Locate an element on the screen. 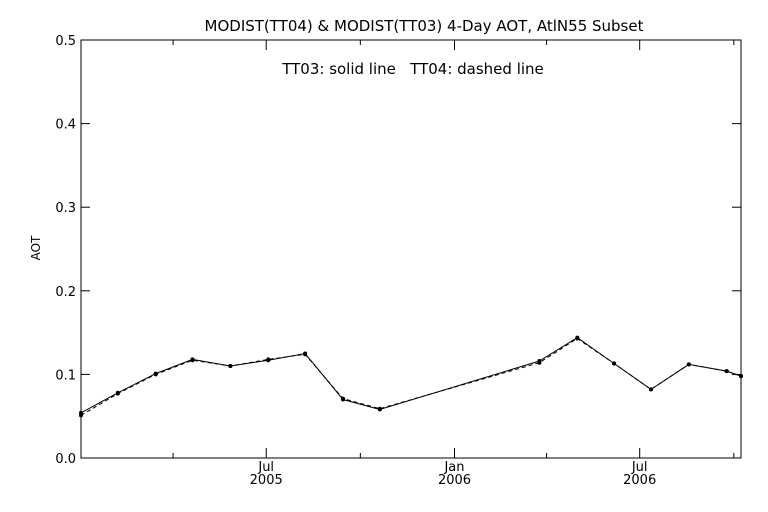 This screenshot has height=512, width=768. y-tick-label: 0.0 is located at coordinates (65, 459).